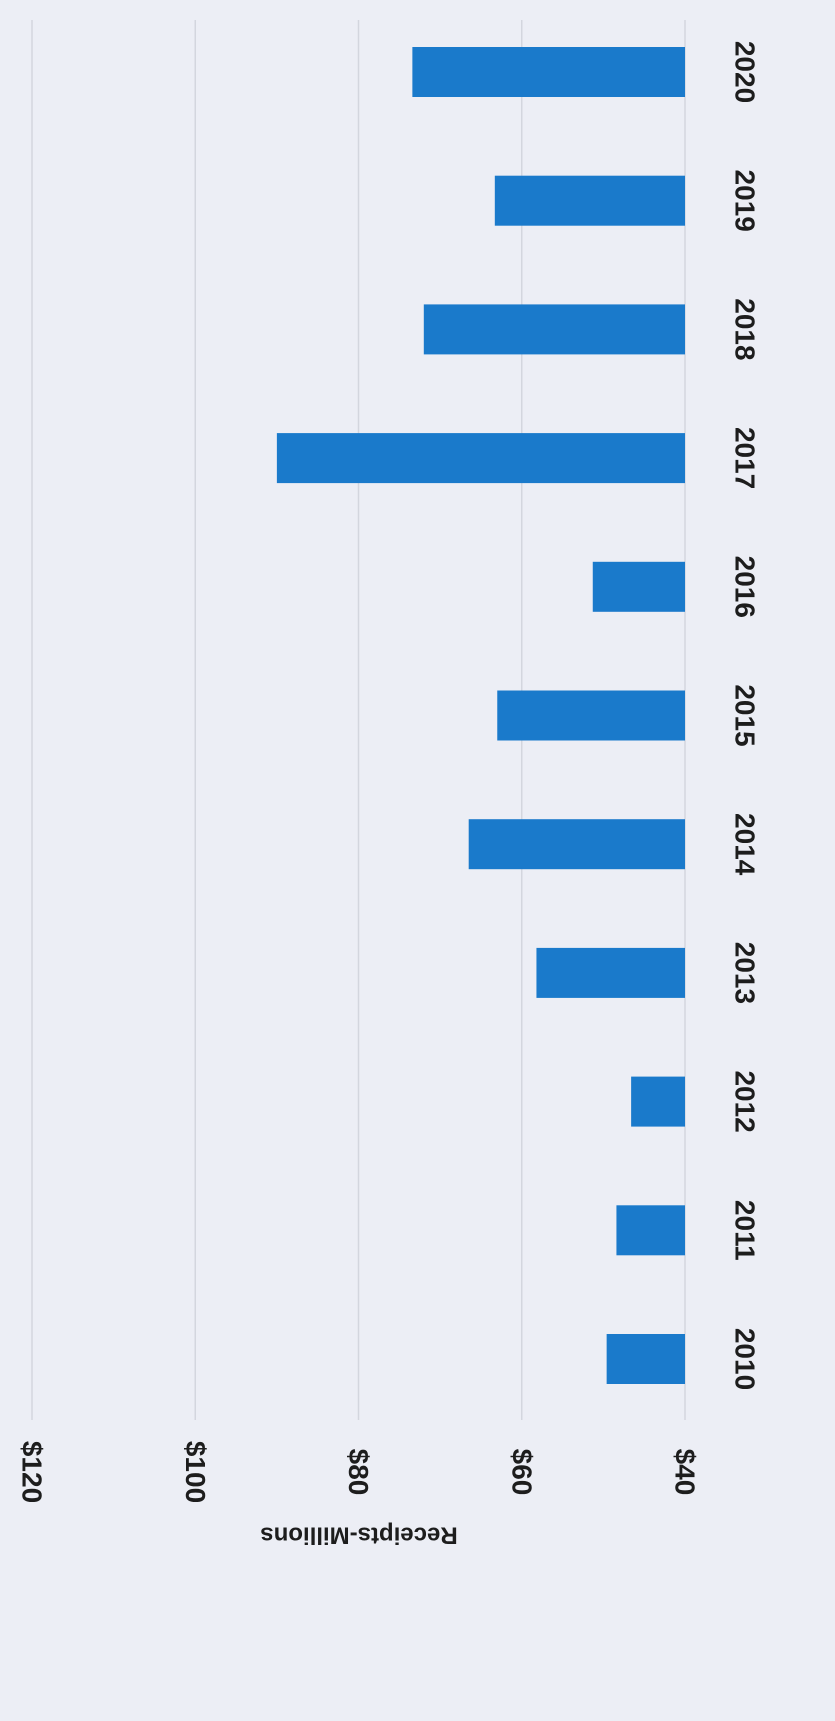 Image resolution: width=835 pixels, height=1721 pixels. I want to click on category-label-2017: 2017, so click(745, 458).